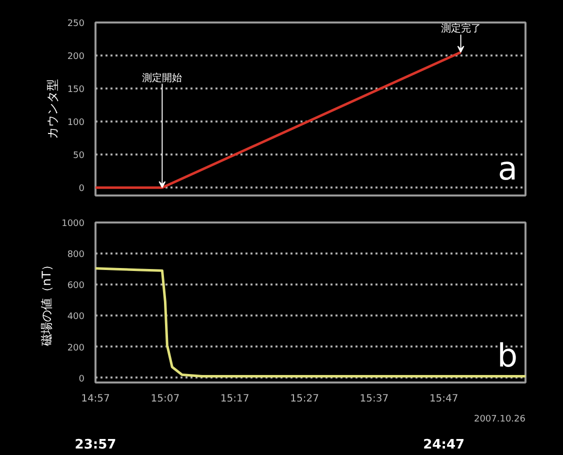 This screenshot has height=455, width=563. Describe the element at coordinates (443, 399) in the screenshot. I see `x-tick-label: 15:47` at that location.